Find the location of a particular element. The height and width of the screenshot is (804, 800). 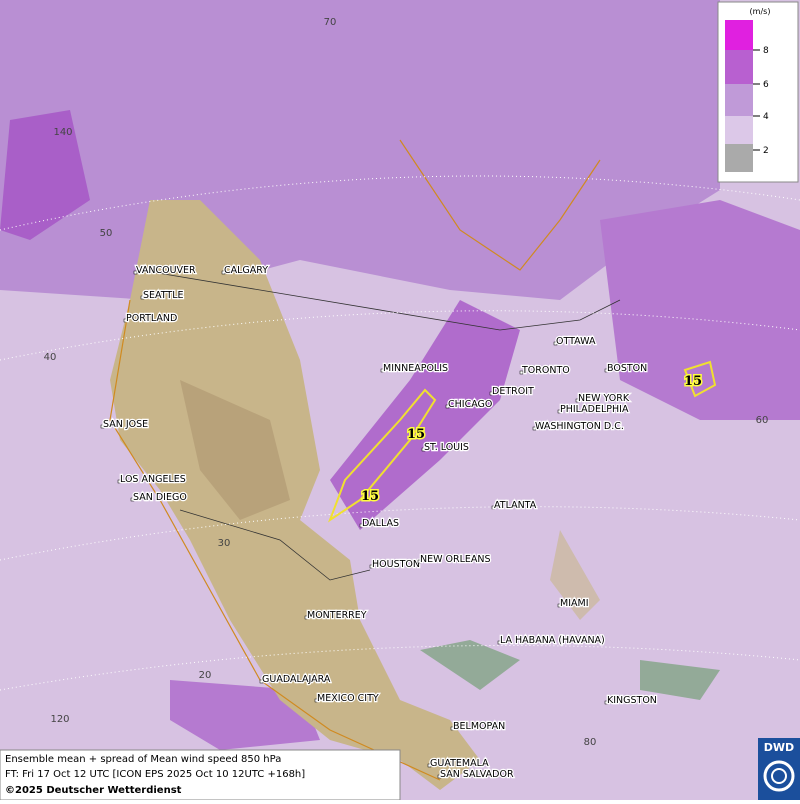

caption-box is located at coordinates (200, 775).